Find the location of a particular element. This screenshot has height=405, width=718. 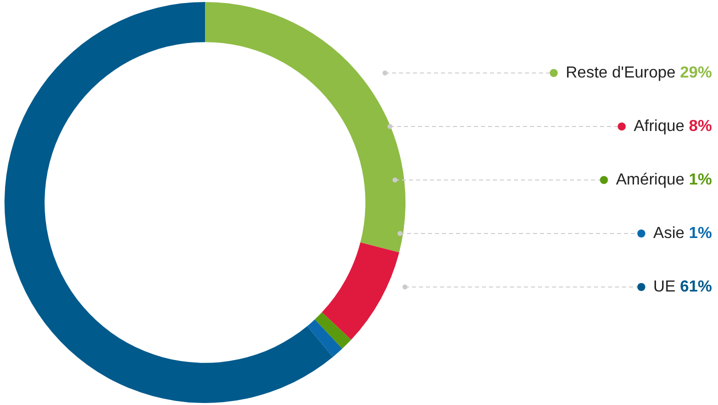

data-label: 8% is located at coordinates (700, 126).